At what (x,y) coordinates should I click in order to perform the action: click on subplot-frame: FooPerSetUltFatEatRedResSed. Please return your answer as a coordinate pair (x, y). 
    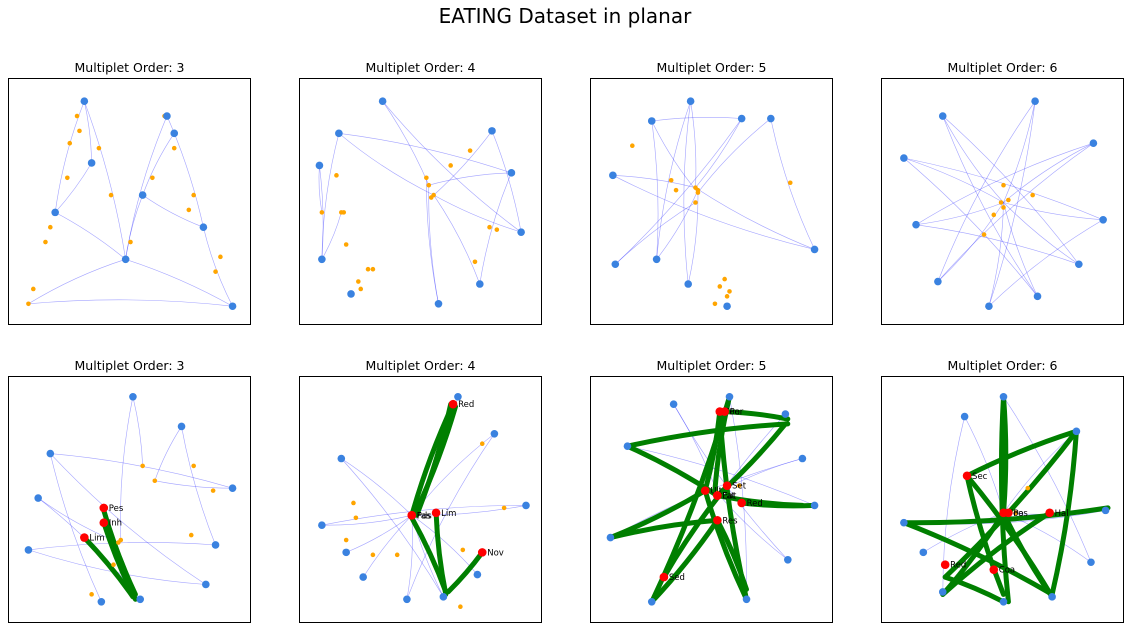
    Looking at the image, I should click on (711, 499).